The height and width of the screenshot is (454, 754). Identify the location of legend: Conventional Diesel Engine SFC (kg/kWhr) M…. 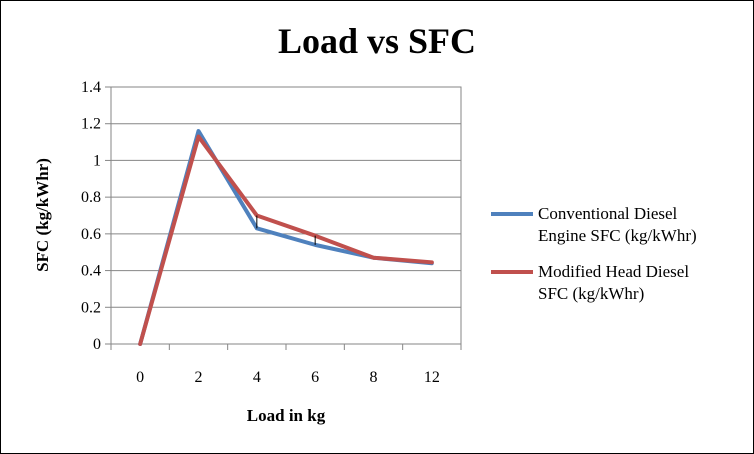
(594, 253).